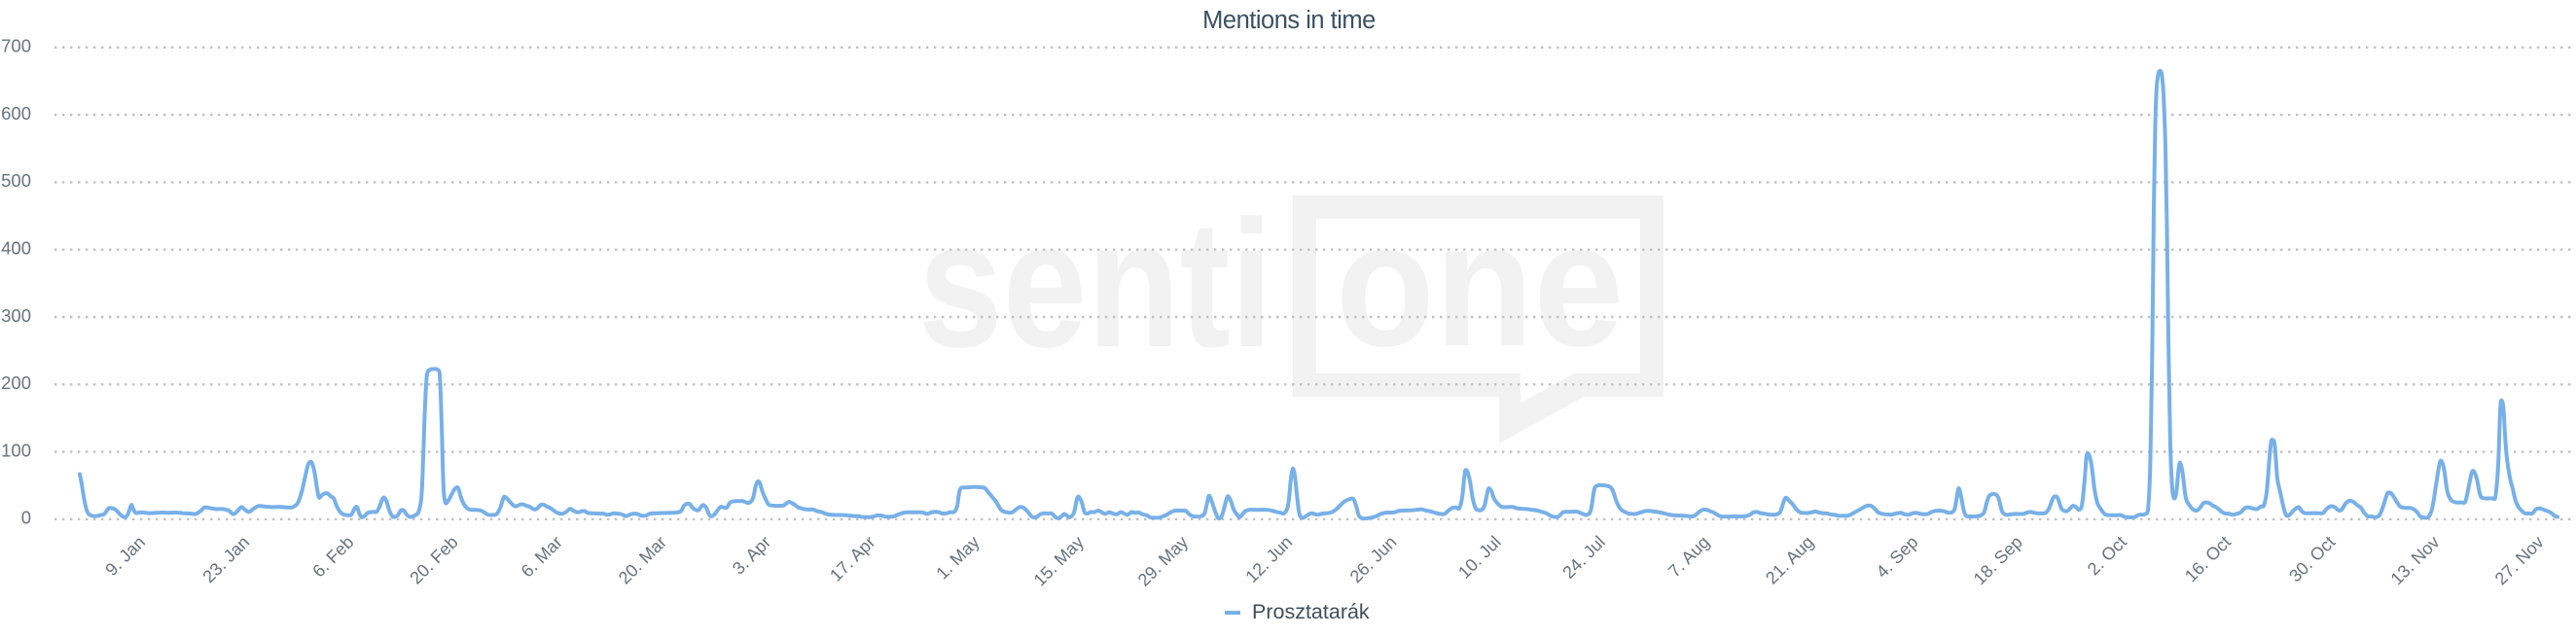 The width and height of the screenshot is (2576, 638). I want to click on svg-text: 500, so click(16, 180).